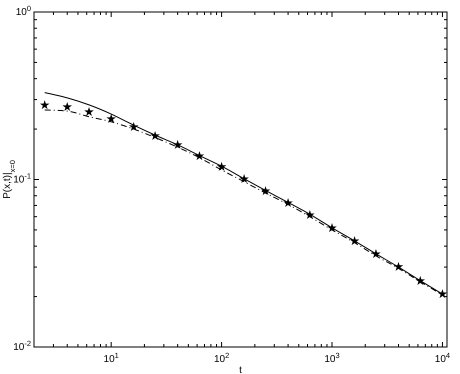 This screenshot has height=374, width=460. Describe the element at coordinates (111, 357) in the screenshot. I see `x-tick-label: 10$^{1}$` at that location.